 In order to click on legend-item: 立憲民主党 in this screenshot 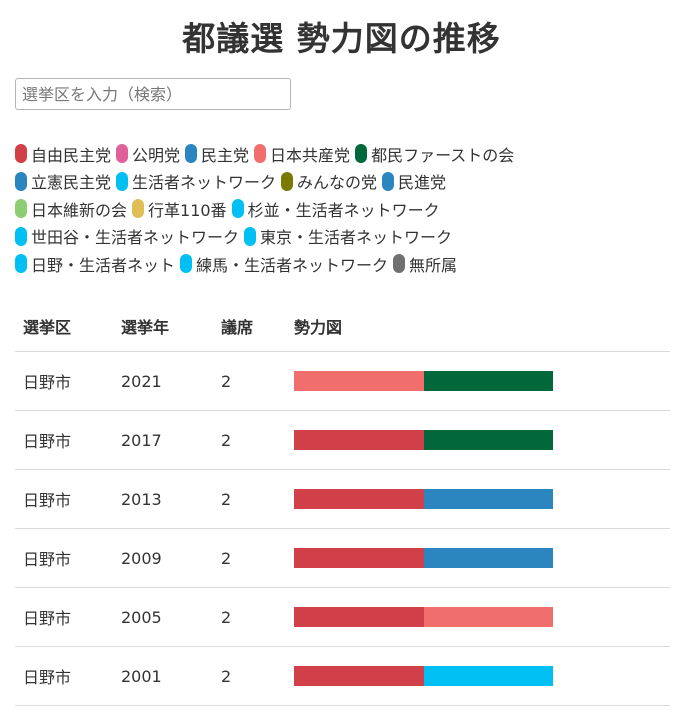, I will do `click(63, 181)`.